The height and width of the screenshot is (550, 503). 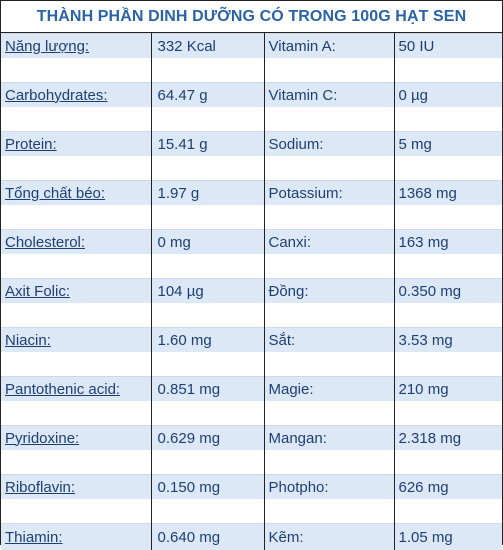 I want to click on nutrient-name-right-cell: Đồng:, so click(x=329, y=291).